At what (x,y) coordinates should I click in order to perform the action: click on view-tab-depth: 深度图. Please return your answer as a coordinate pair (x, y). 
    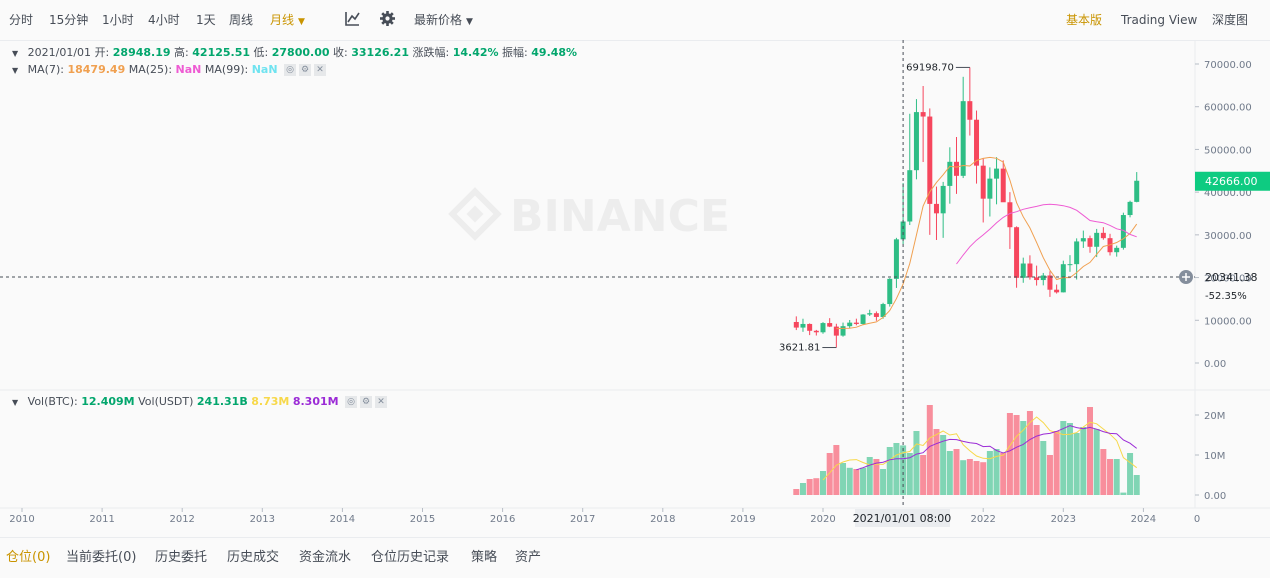
    Looking at the image, I should click on (1230, 20).